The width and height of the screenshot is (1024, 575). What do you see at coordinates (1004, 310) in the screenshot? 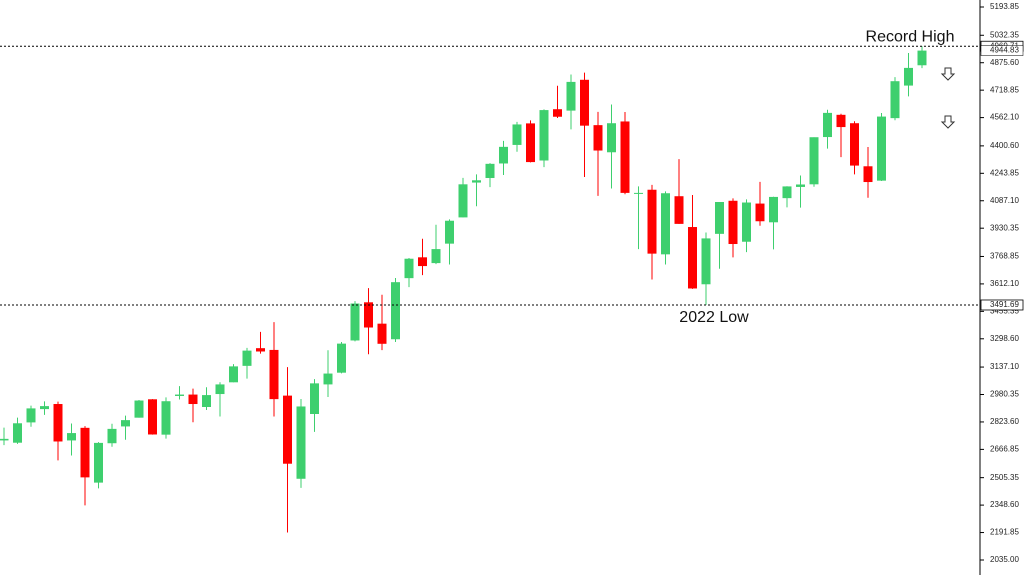
I see `y-tick-label: 3455.35` at bounding box center [1004, 310].